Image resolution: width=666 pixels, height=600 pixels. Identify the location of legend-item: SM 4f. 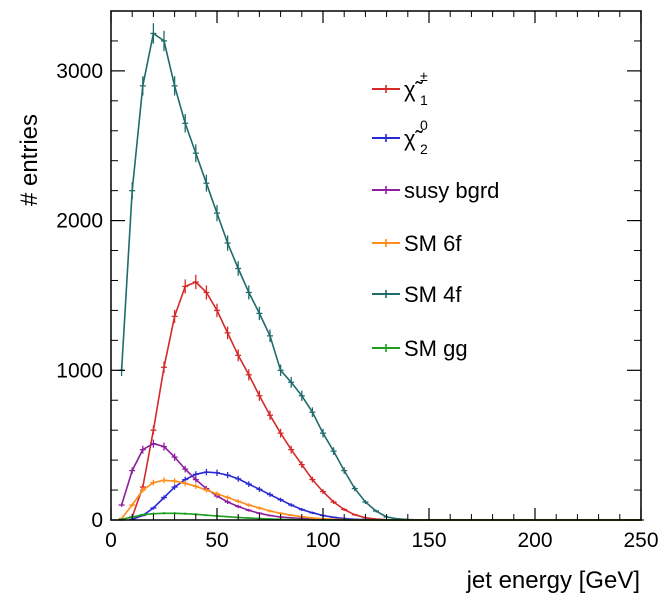
(417, 294).